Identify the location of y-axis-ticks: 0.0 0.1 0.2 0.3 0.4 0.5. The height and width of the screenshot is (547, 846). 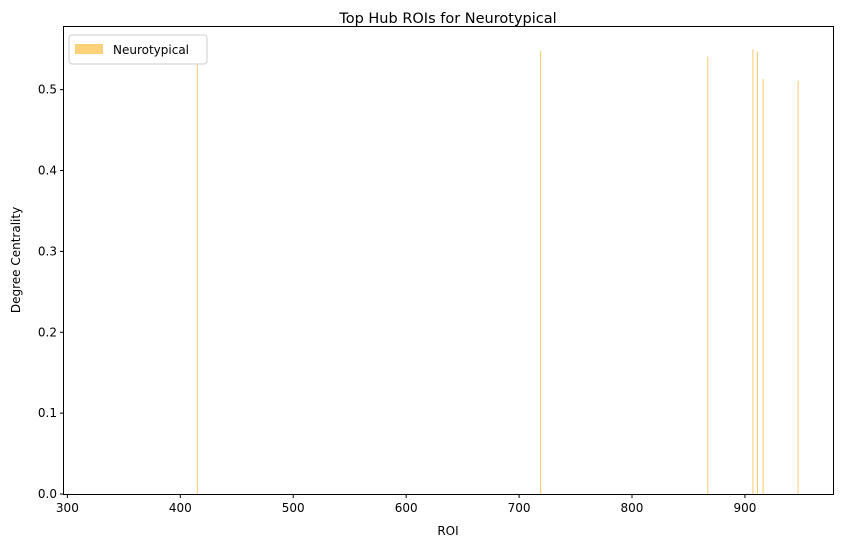
(51, 292).